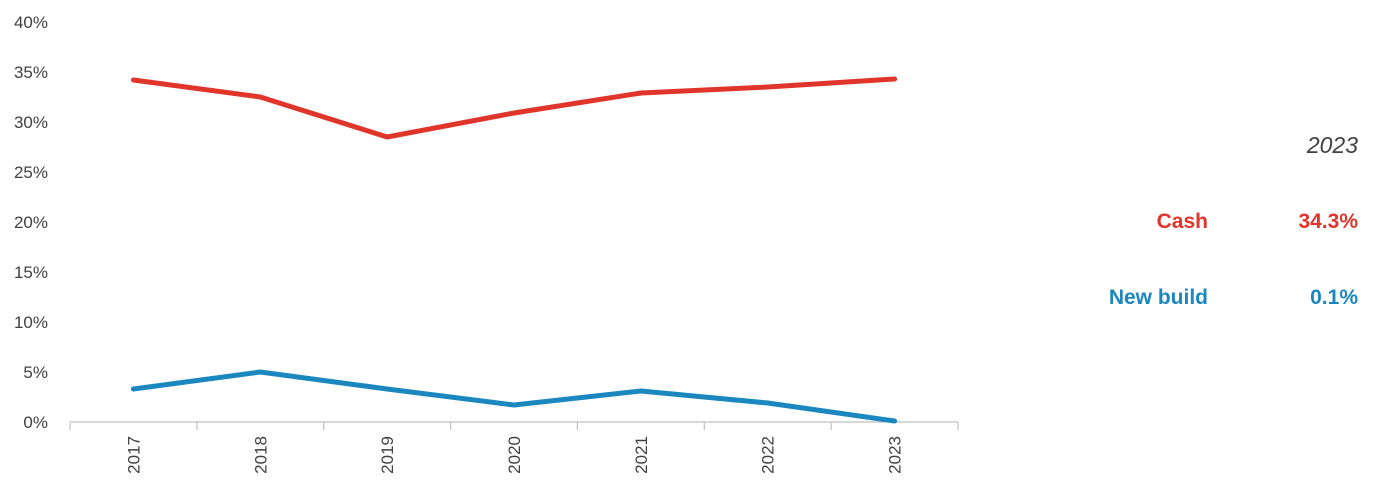 The height and width of the screenshot is (484, 1384). What do you see at coordinates (1328, 221) in the screenshot?
I see `legend-series-value: 34.3%` at bounding box center [1328, 221].